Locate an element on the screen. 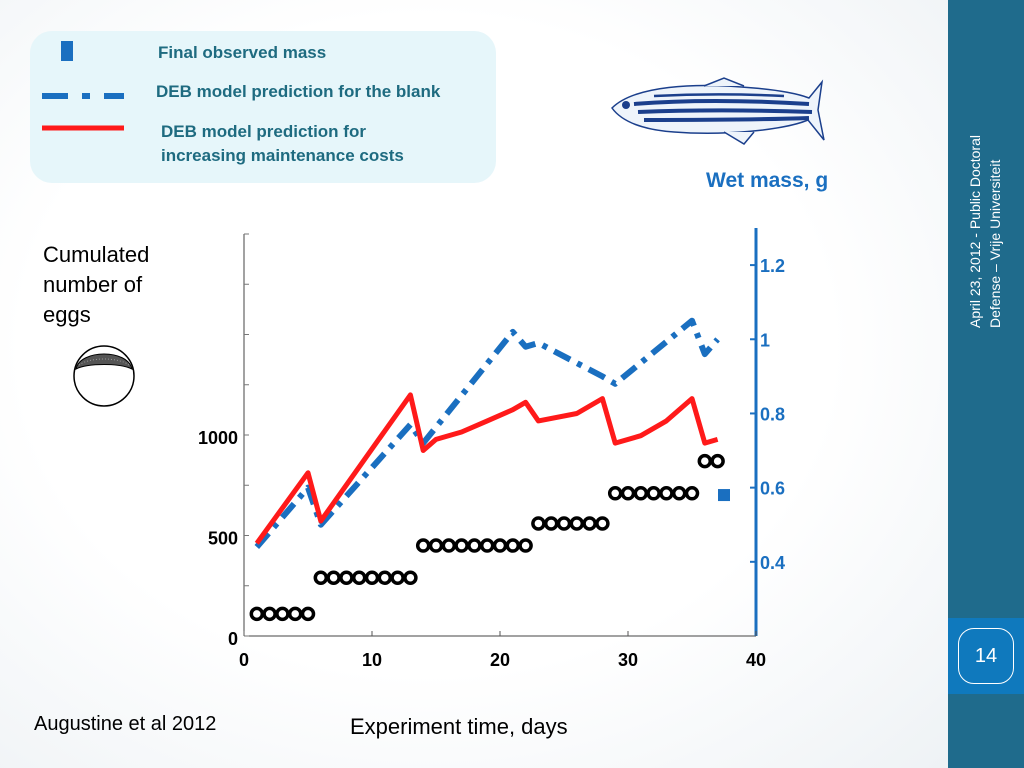  legend-marks is located at coordinates (83, 86).